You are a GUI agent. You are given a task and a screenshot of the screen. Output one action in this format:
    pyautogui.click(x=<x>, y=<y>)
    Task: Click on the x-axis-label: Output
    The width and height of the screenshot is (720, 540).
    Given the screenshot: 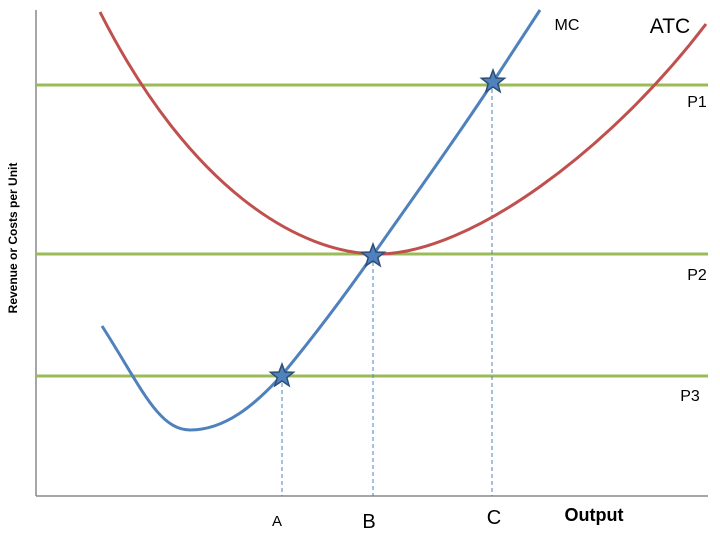 What is the action you would take?
    pyautogui.click(x=594, y=515)
    